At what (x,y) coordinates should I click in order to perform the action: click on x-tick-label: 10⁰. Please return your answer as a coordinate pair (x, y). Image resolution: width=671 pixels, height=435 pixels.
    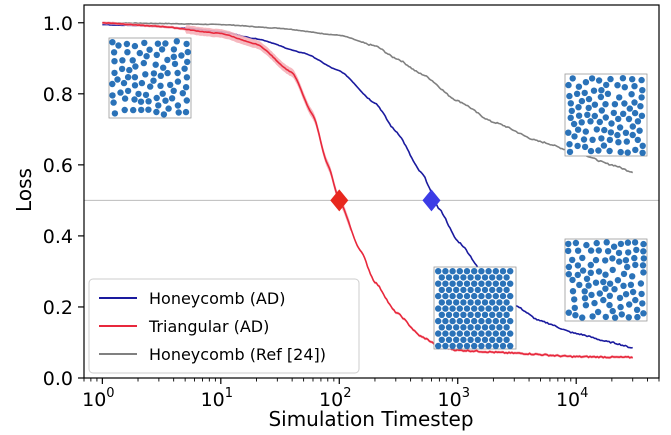
    Looking at the image, I should click on (98, 398).